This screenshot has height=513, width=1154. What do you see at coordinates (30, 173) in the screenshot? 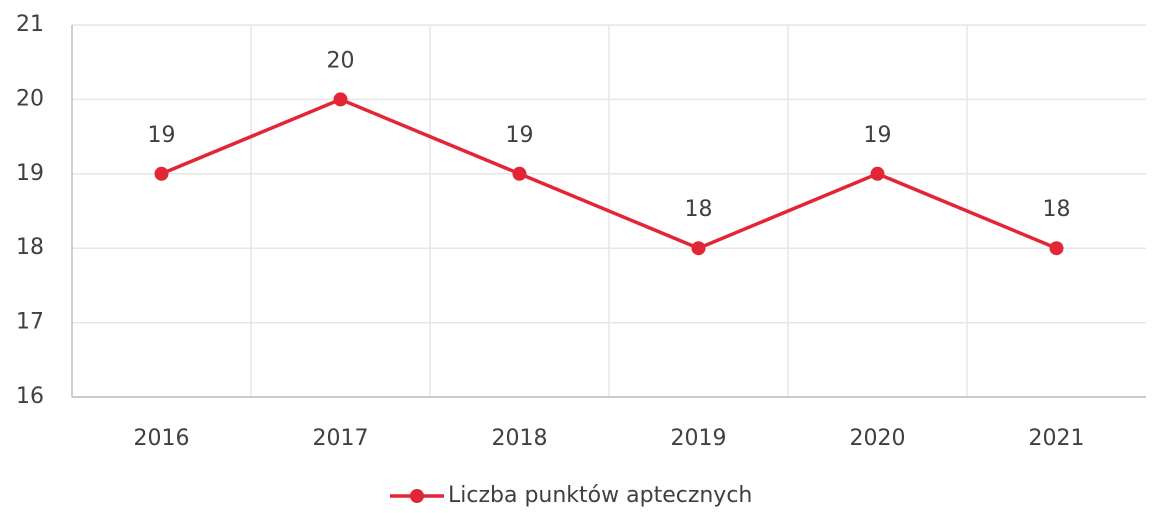
I see `y-tick-label: 19` at bounding box center [30, 173].